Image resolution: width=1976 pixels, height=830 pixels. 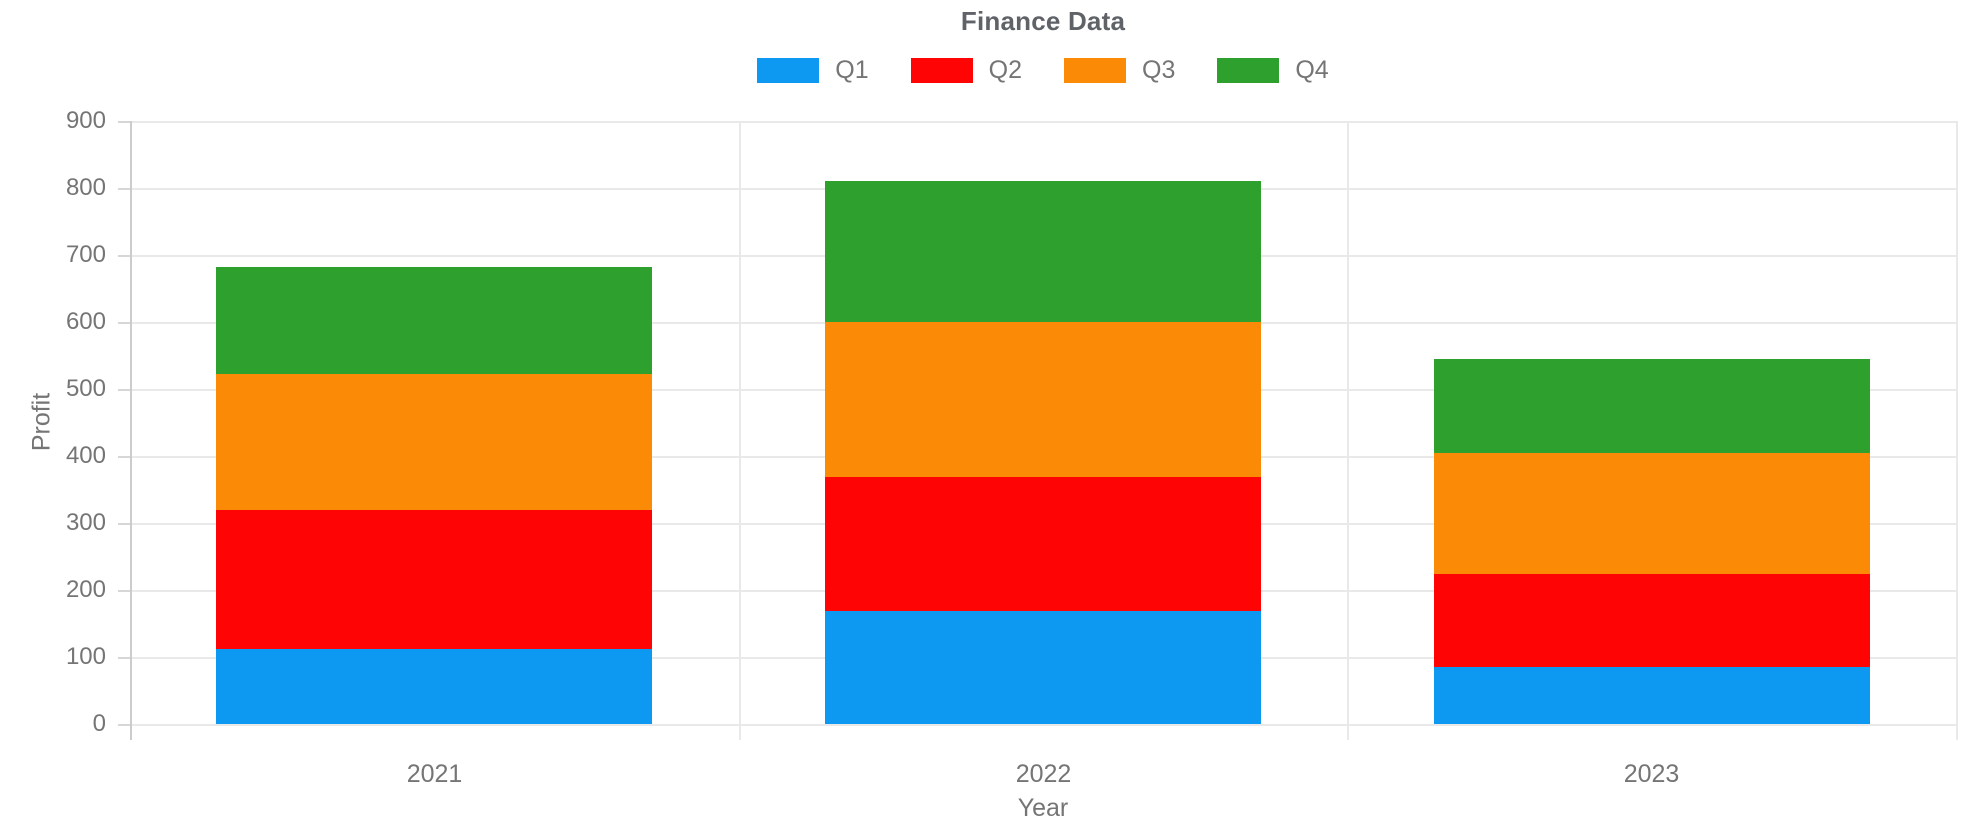 I want to click on legend-label: Q2, so click(x=1005, y=70).